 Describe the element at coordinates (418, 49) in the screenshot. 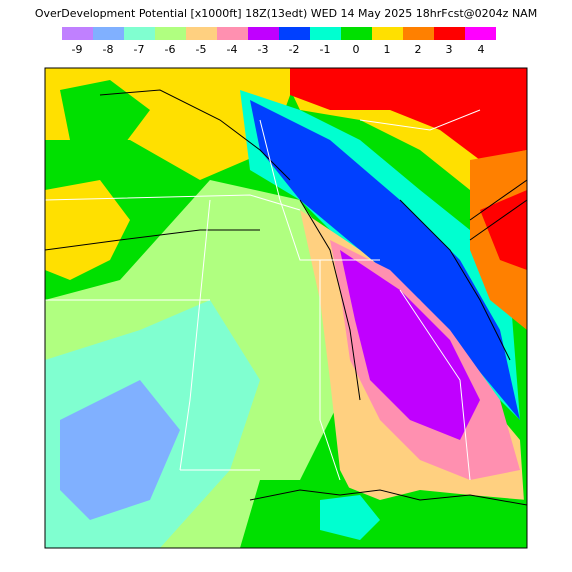

I see `legend-label: 2` at that location.